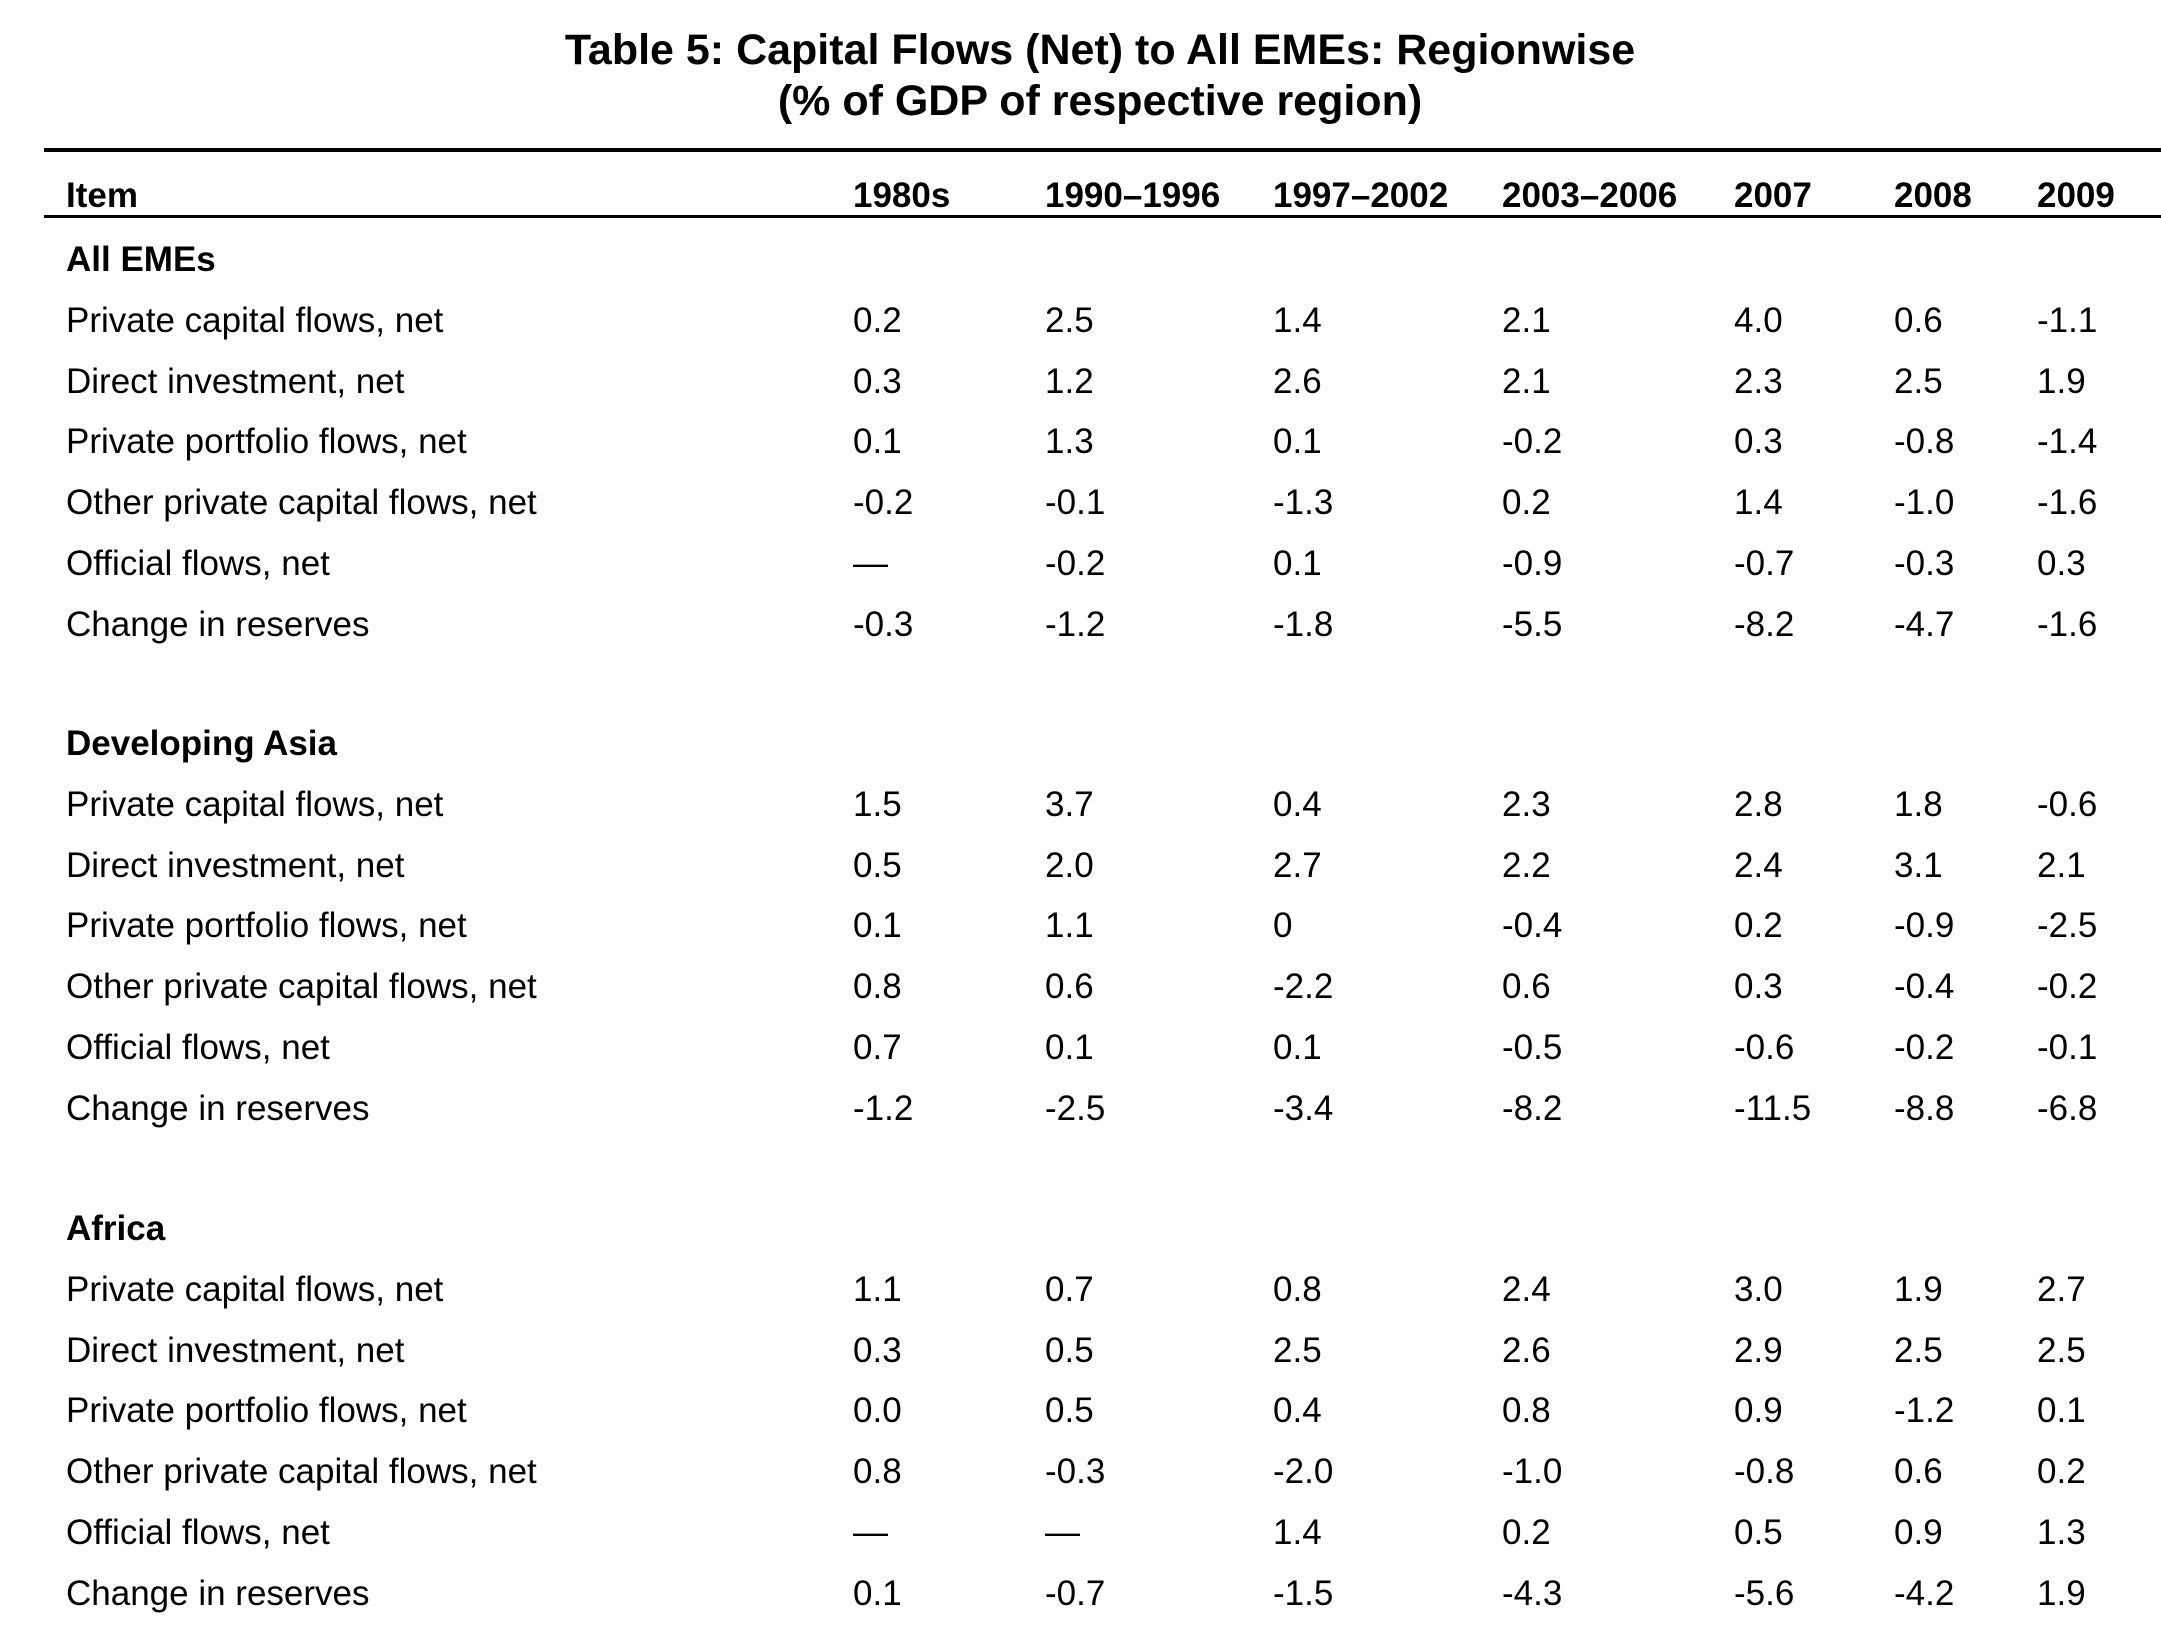 This screenshot has height=1638, width=2161. Describe the element at coordinates (1526, 320) in the screenshot. I see `table-cell-value: 2.1` at that location.